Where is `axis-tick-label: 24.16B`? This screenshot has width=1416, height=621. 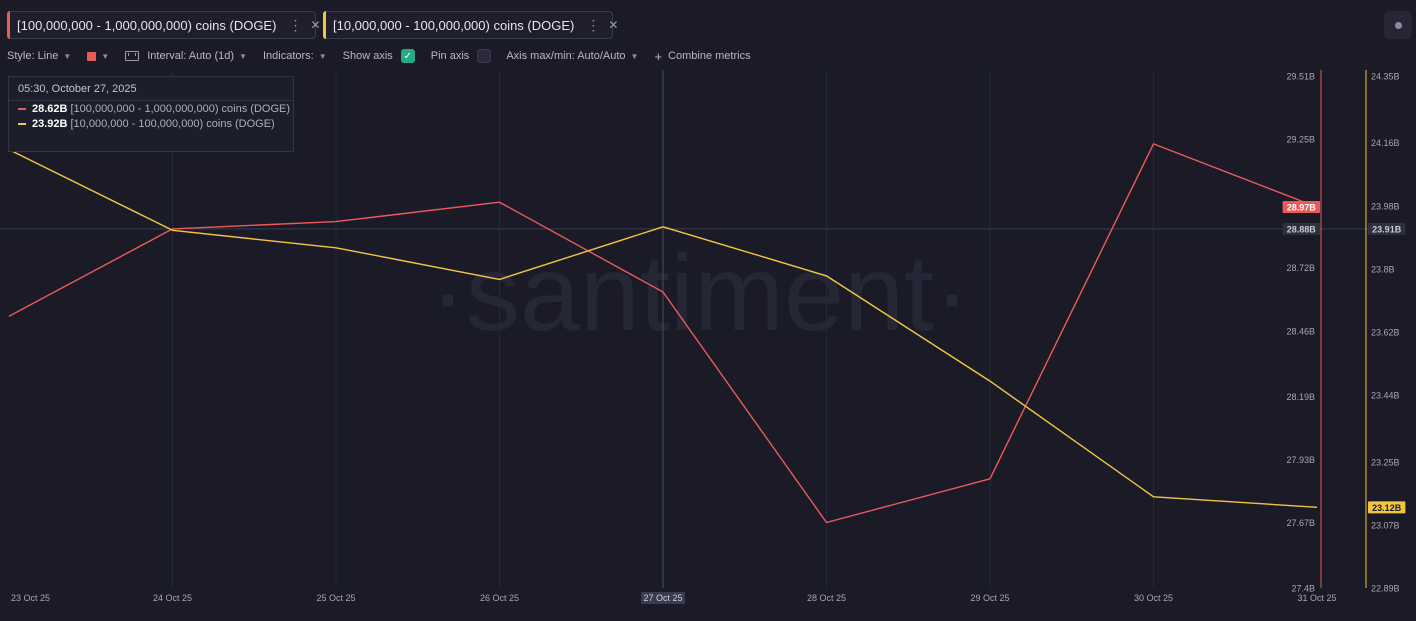 axis-tick-label: 24.16B is located at coordinates (1385, 143).